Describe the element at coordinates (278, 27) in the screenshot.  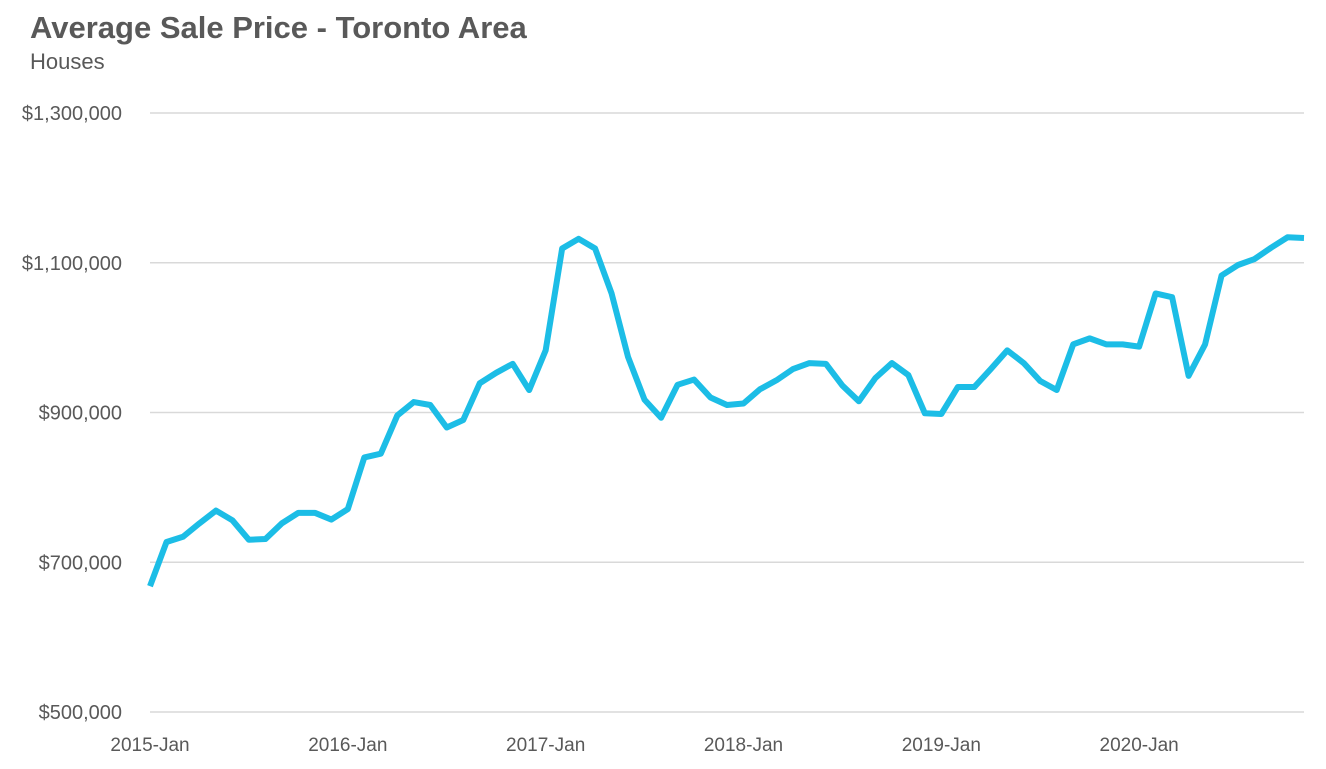
I see `chart-title: Average Sale Price - Toronto Area` at that location.